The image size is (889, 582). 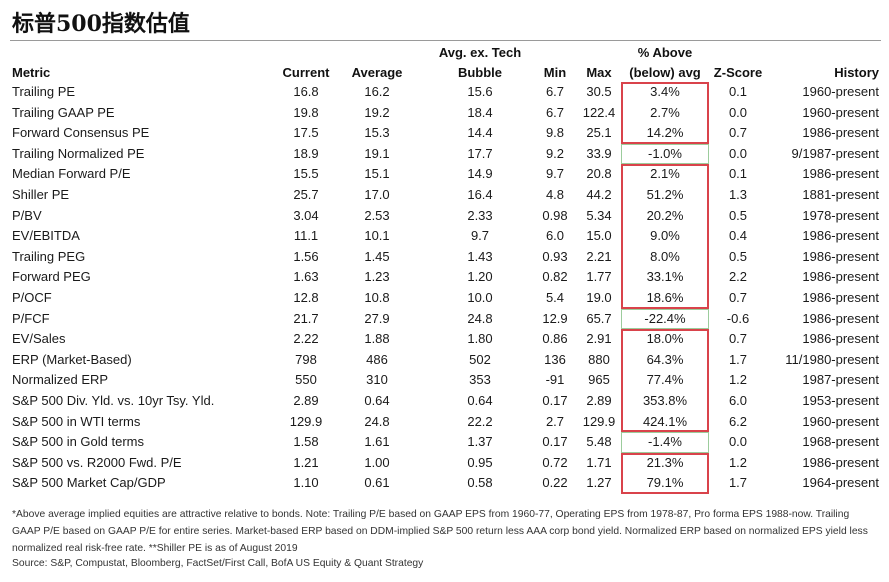 What do you see at coordinates (665, 462) in the screenshot?
I see `cell-above: 21.3%` at bounding box center [665, 462].